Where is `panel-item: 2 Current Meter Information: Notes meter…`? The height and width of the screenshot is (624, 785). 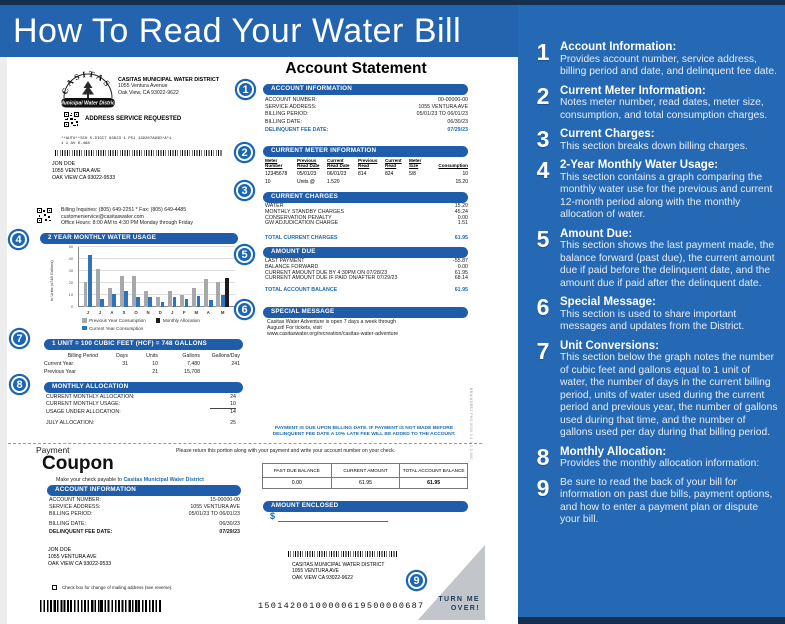
panel-item: 2 Current Meter Information: Notes meter… is located at coordinates (653, 103).